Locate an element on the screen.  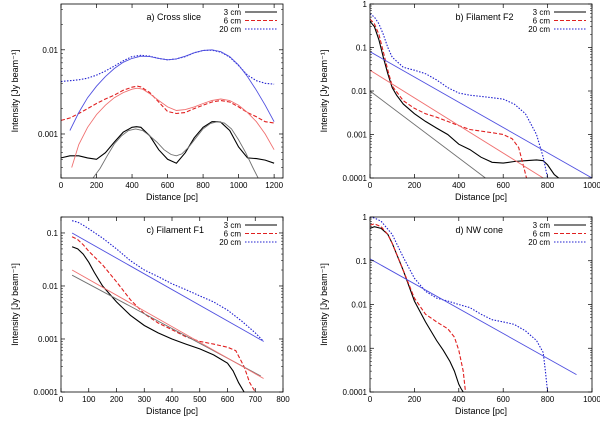
panel-c-xtick-label: 800 is located at coordinates (283, 399).